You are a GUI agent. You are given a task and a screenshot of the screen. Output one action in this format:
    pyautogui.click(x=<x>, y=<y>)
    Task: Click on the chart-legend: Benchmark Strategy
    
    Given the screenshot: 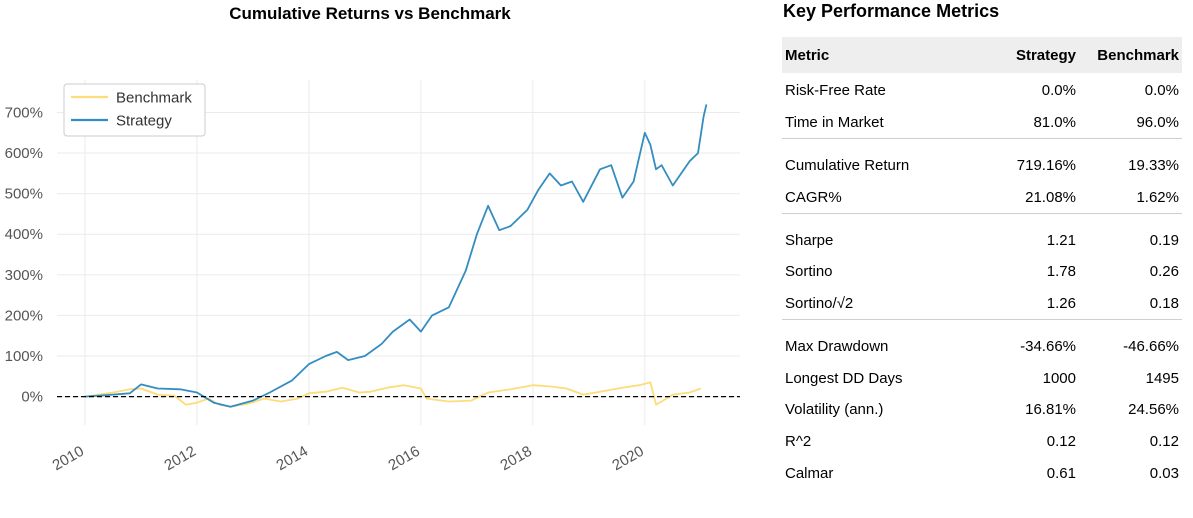 What is the action you would take?
    pyautogui.click(x=134, y=110)
    